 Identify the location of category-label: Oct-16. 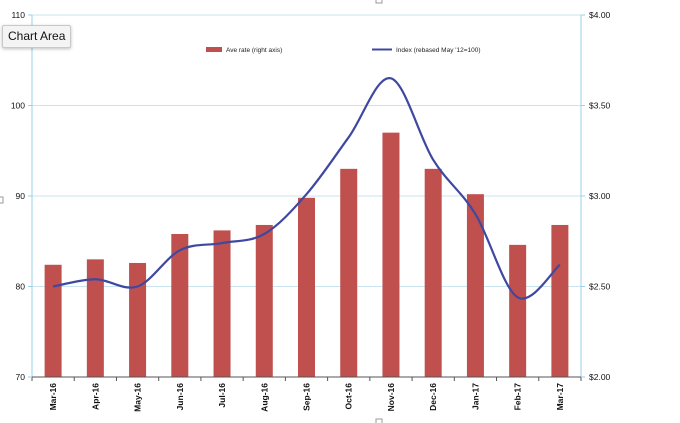
(349, 396).